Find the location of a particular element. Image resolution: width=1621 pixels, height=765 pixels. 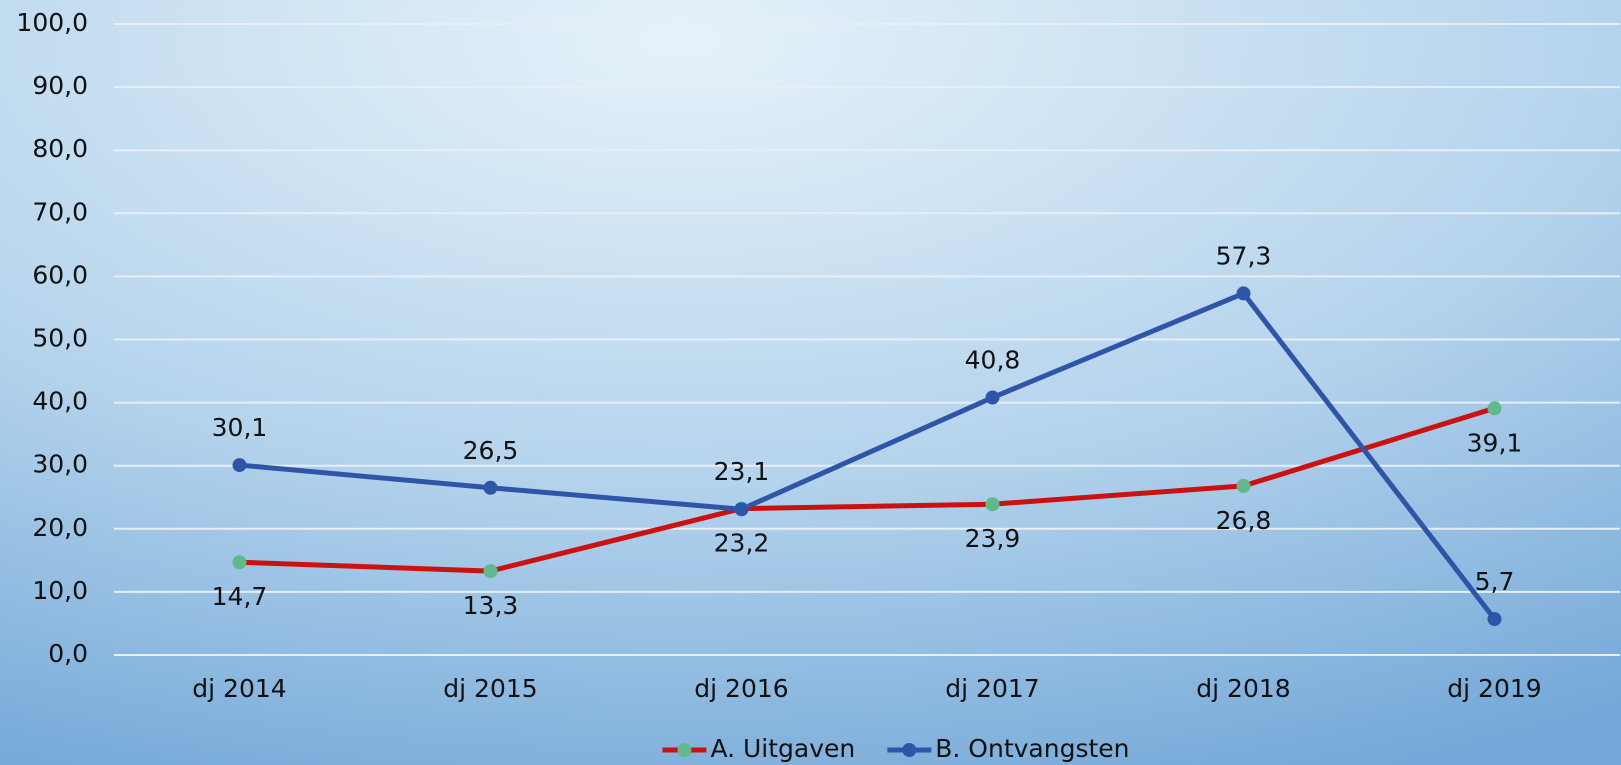

y-tick-label: 70,0 is located at coordinates (60, 211).